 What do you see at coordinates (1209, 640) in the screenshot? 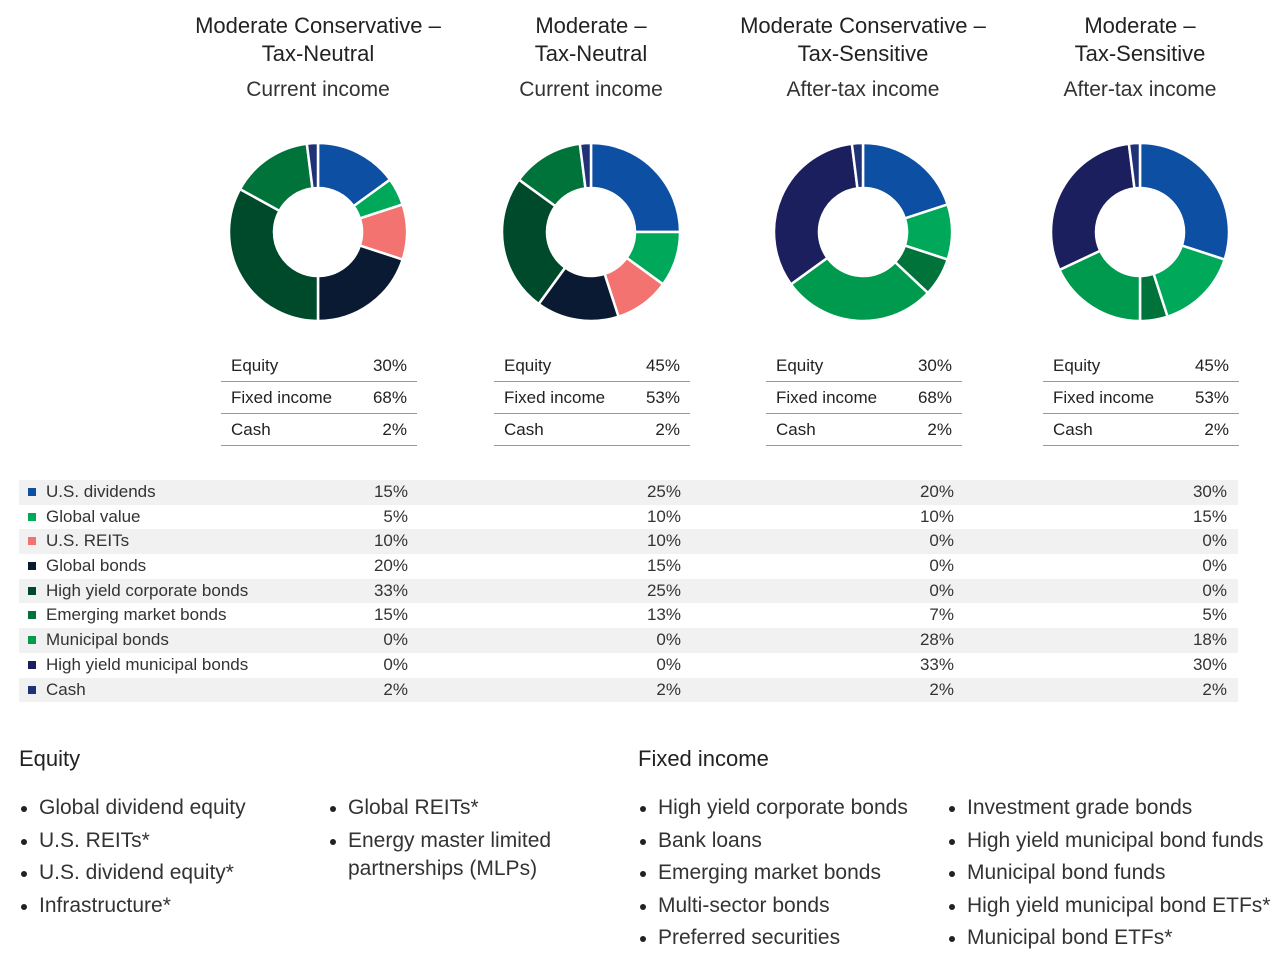
I see `category-value: 18%` at bounding box center [1209, 640].